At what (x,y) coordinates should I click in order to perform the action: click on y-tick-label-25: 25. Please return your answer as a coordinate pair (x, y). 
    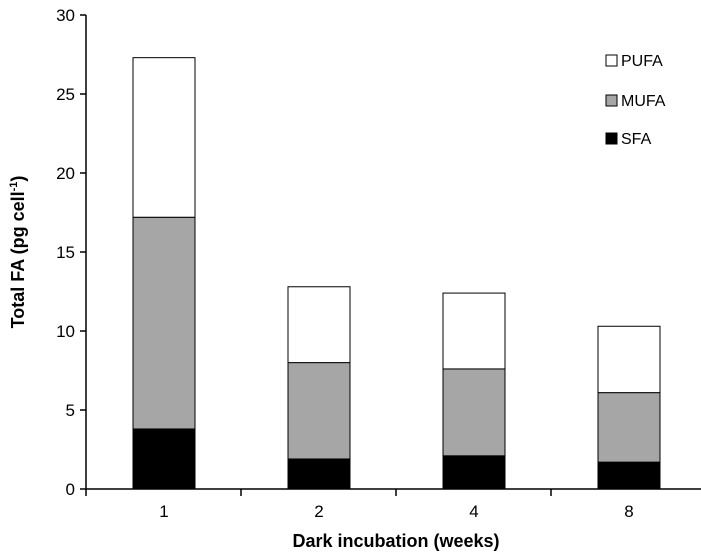
    Looking at the image, I should click on (65, 94).